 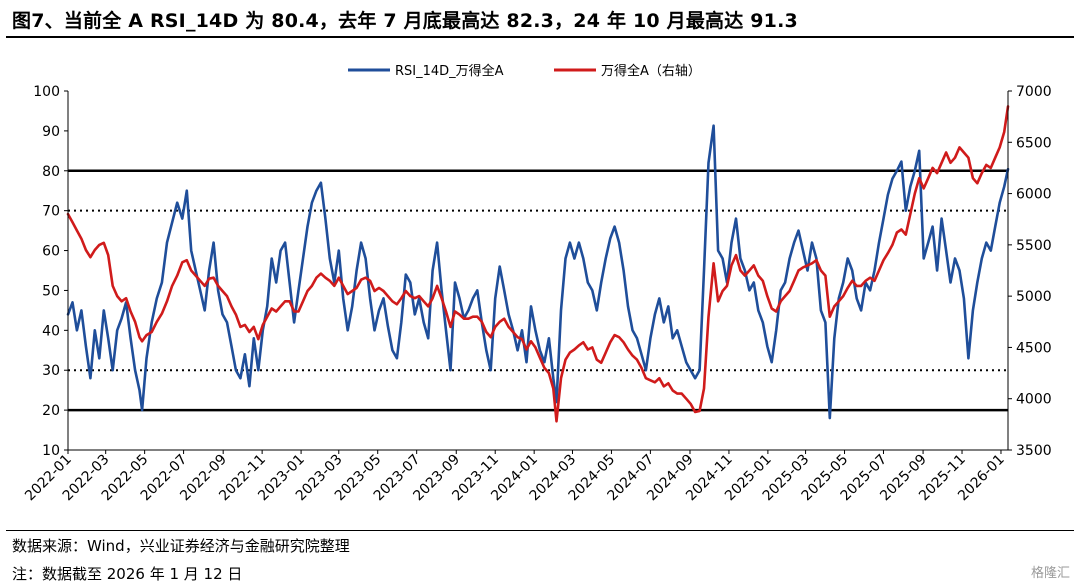 What do you see at coordinates (1034, 451) in the screenshot?
I see `right-tick-label: 3500` at bounding box center [1034, 451].